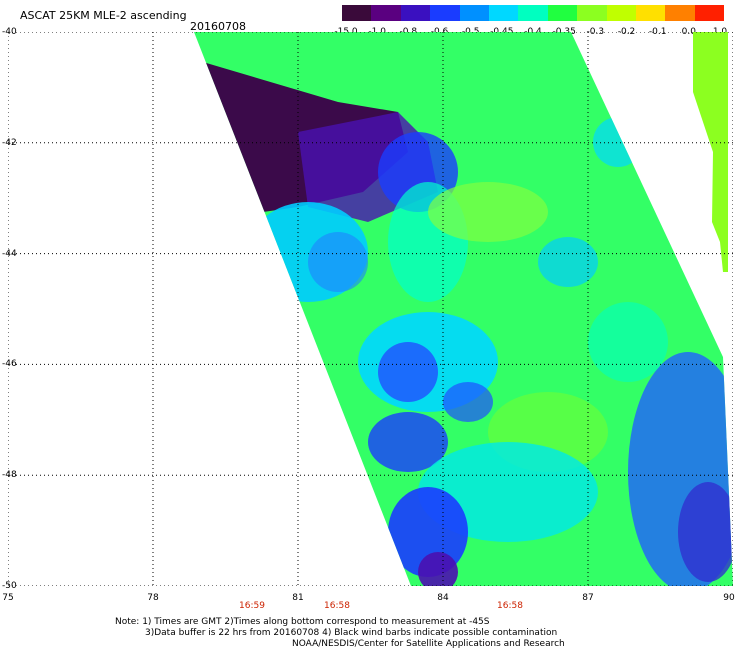  What do you see at coordinates (9, 32) in the screenshot?
I see `latitude-tick-label: -40` at bounding box center [9, 32].